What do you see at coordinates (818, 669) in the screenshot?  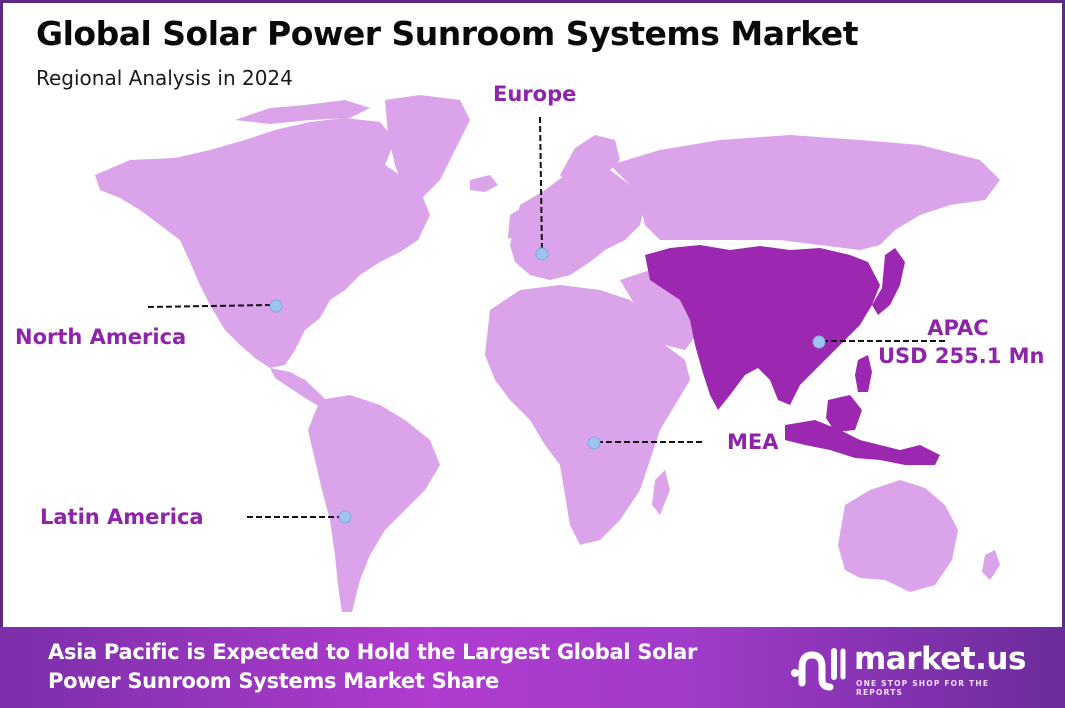 I see `market-us-logo-icon` at bounding box center [818, 669].